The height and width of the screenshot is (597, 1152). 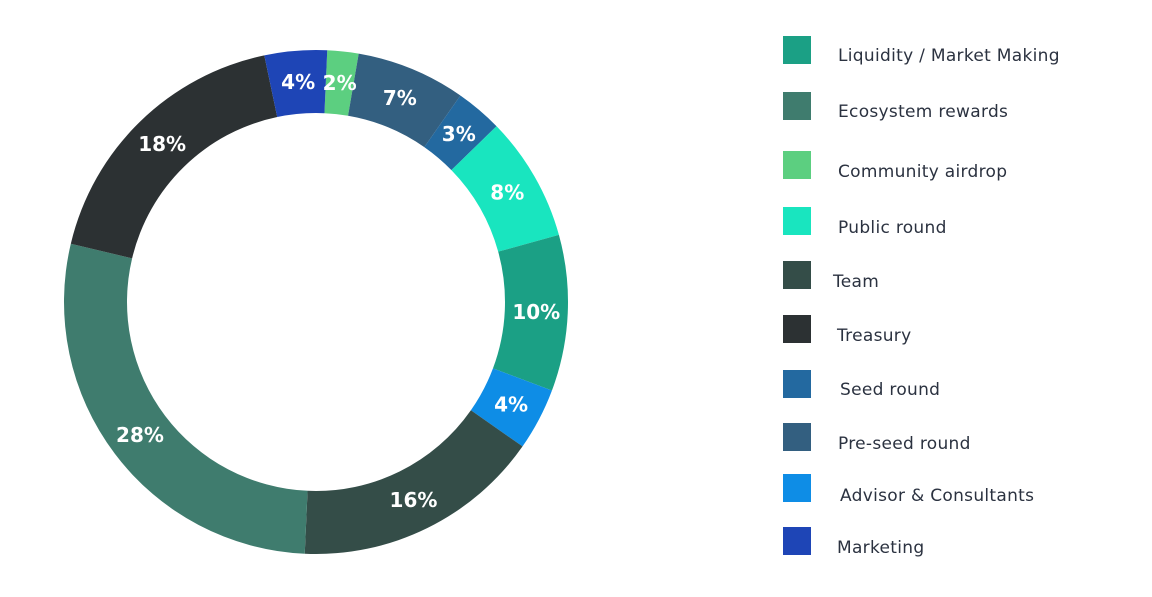 What do you see at coordinates (511, 405) in the screenshot?
I see `slice-label-advisor-consultants: 4%` at bounding box center [511, 405].